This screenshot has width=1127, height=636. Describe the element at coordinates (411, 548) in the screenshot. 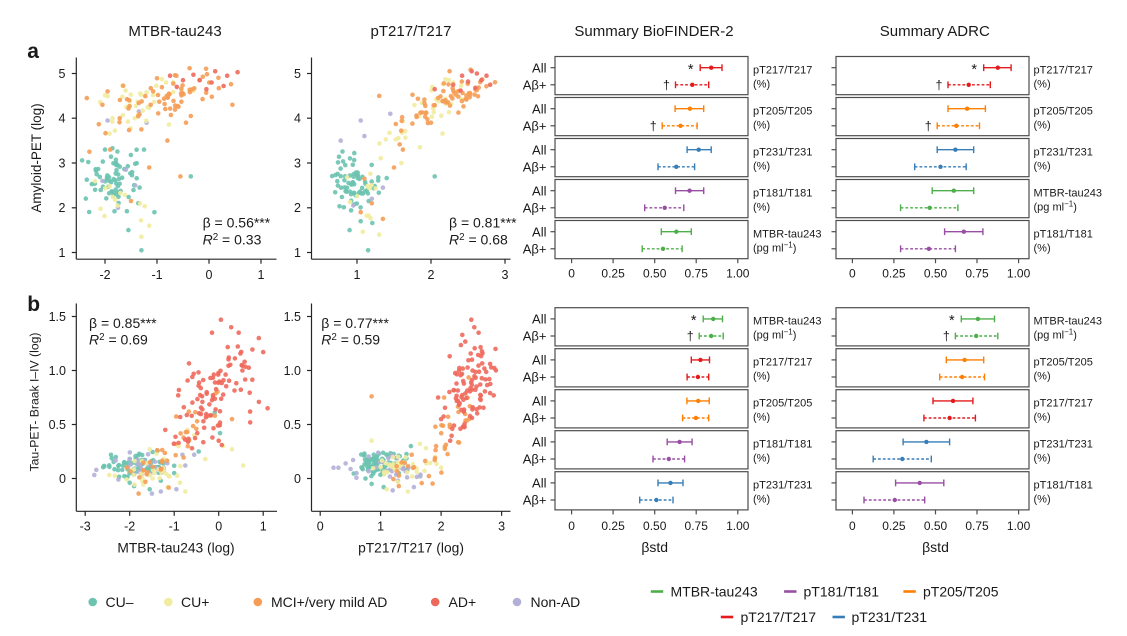

I see `svg-text: pT217/T217 (log)` at that location.